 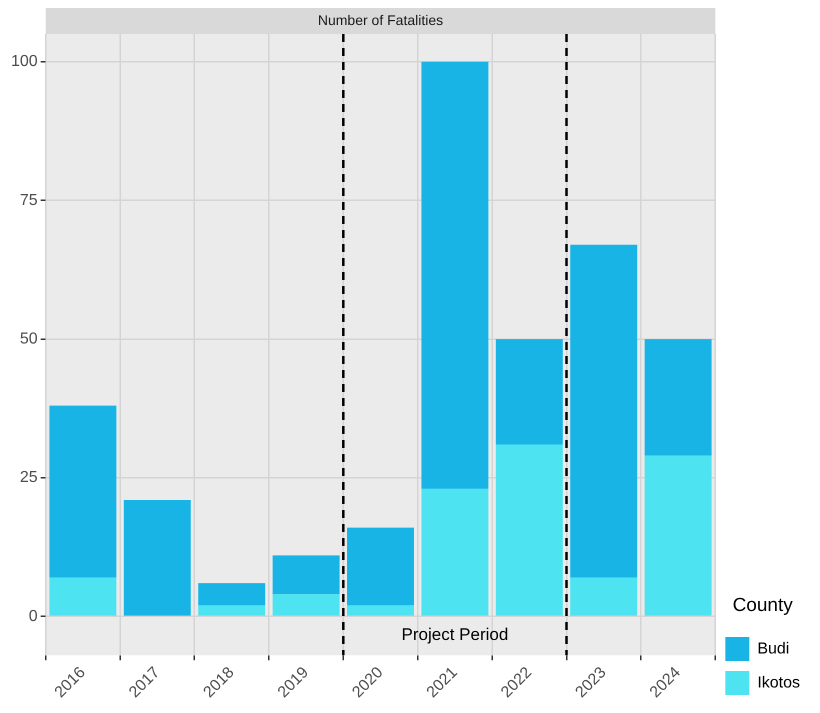 What do you see at coordinates (29, 339) in the screenshot?
I see `y-tick-label: 50` at bounding box center [29, 339].